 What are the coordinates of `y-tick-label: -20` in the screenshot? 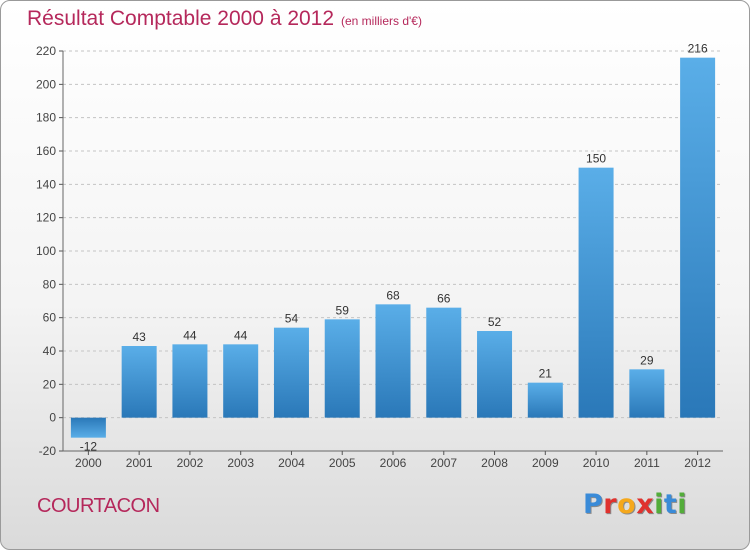 It's located at (48, 451).